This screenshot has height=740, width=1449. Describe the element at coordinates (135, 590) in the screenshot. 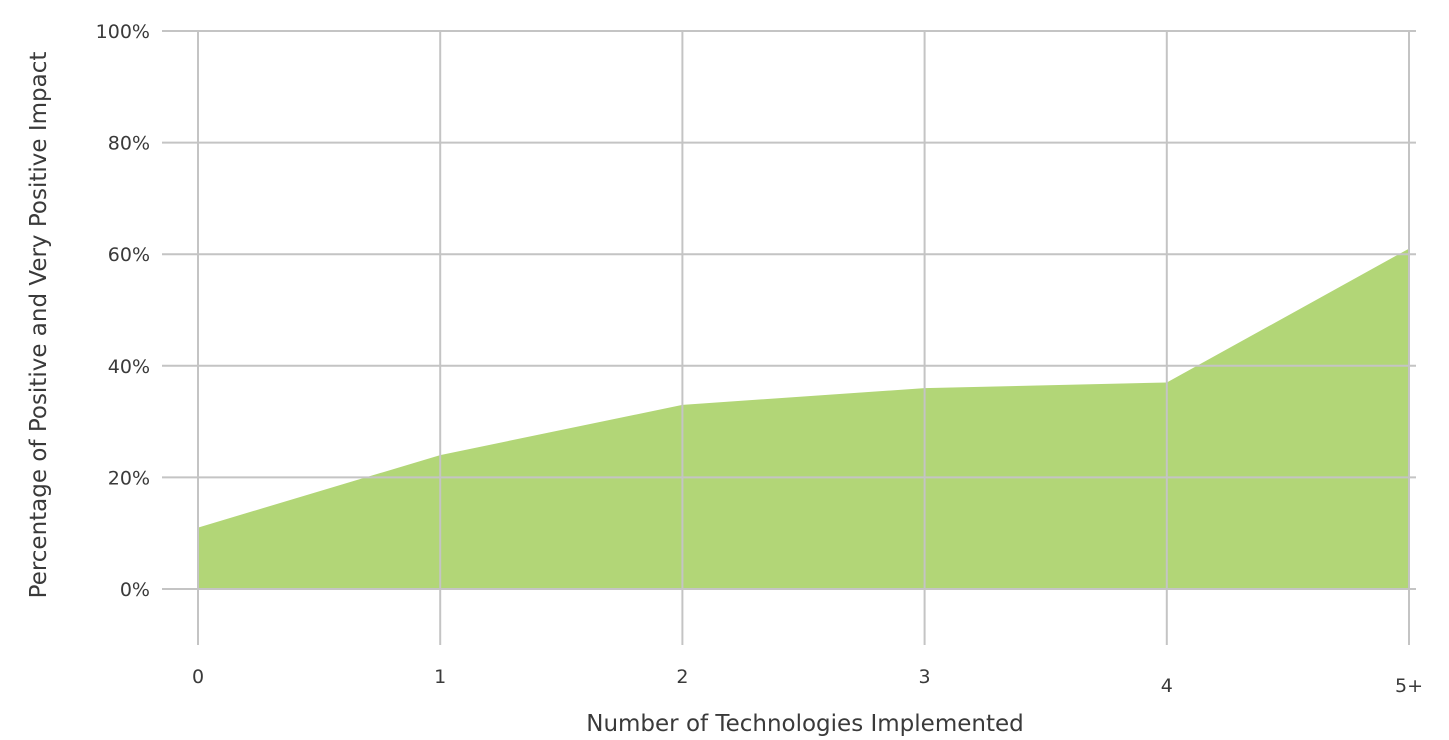

I see `y-tick-label: 0%` at that location.